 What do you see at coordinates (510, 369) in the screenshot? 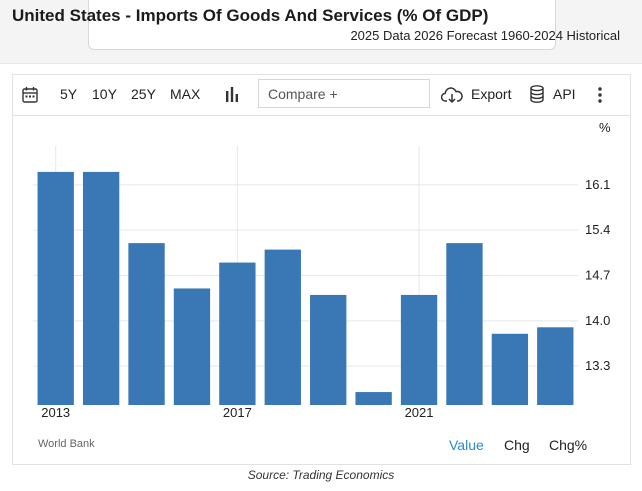
I see `bar-2023` at bounding box center [510, 369].